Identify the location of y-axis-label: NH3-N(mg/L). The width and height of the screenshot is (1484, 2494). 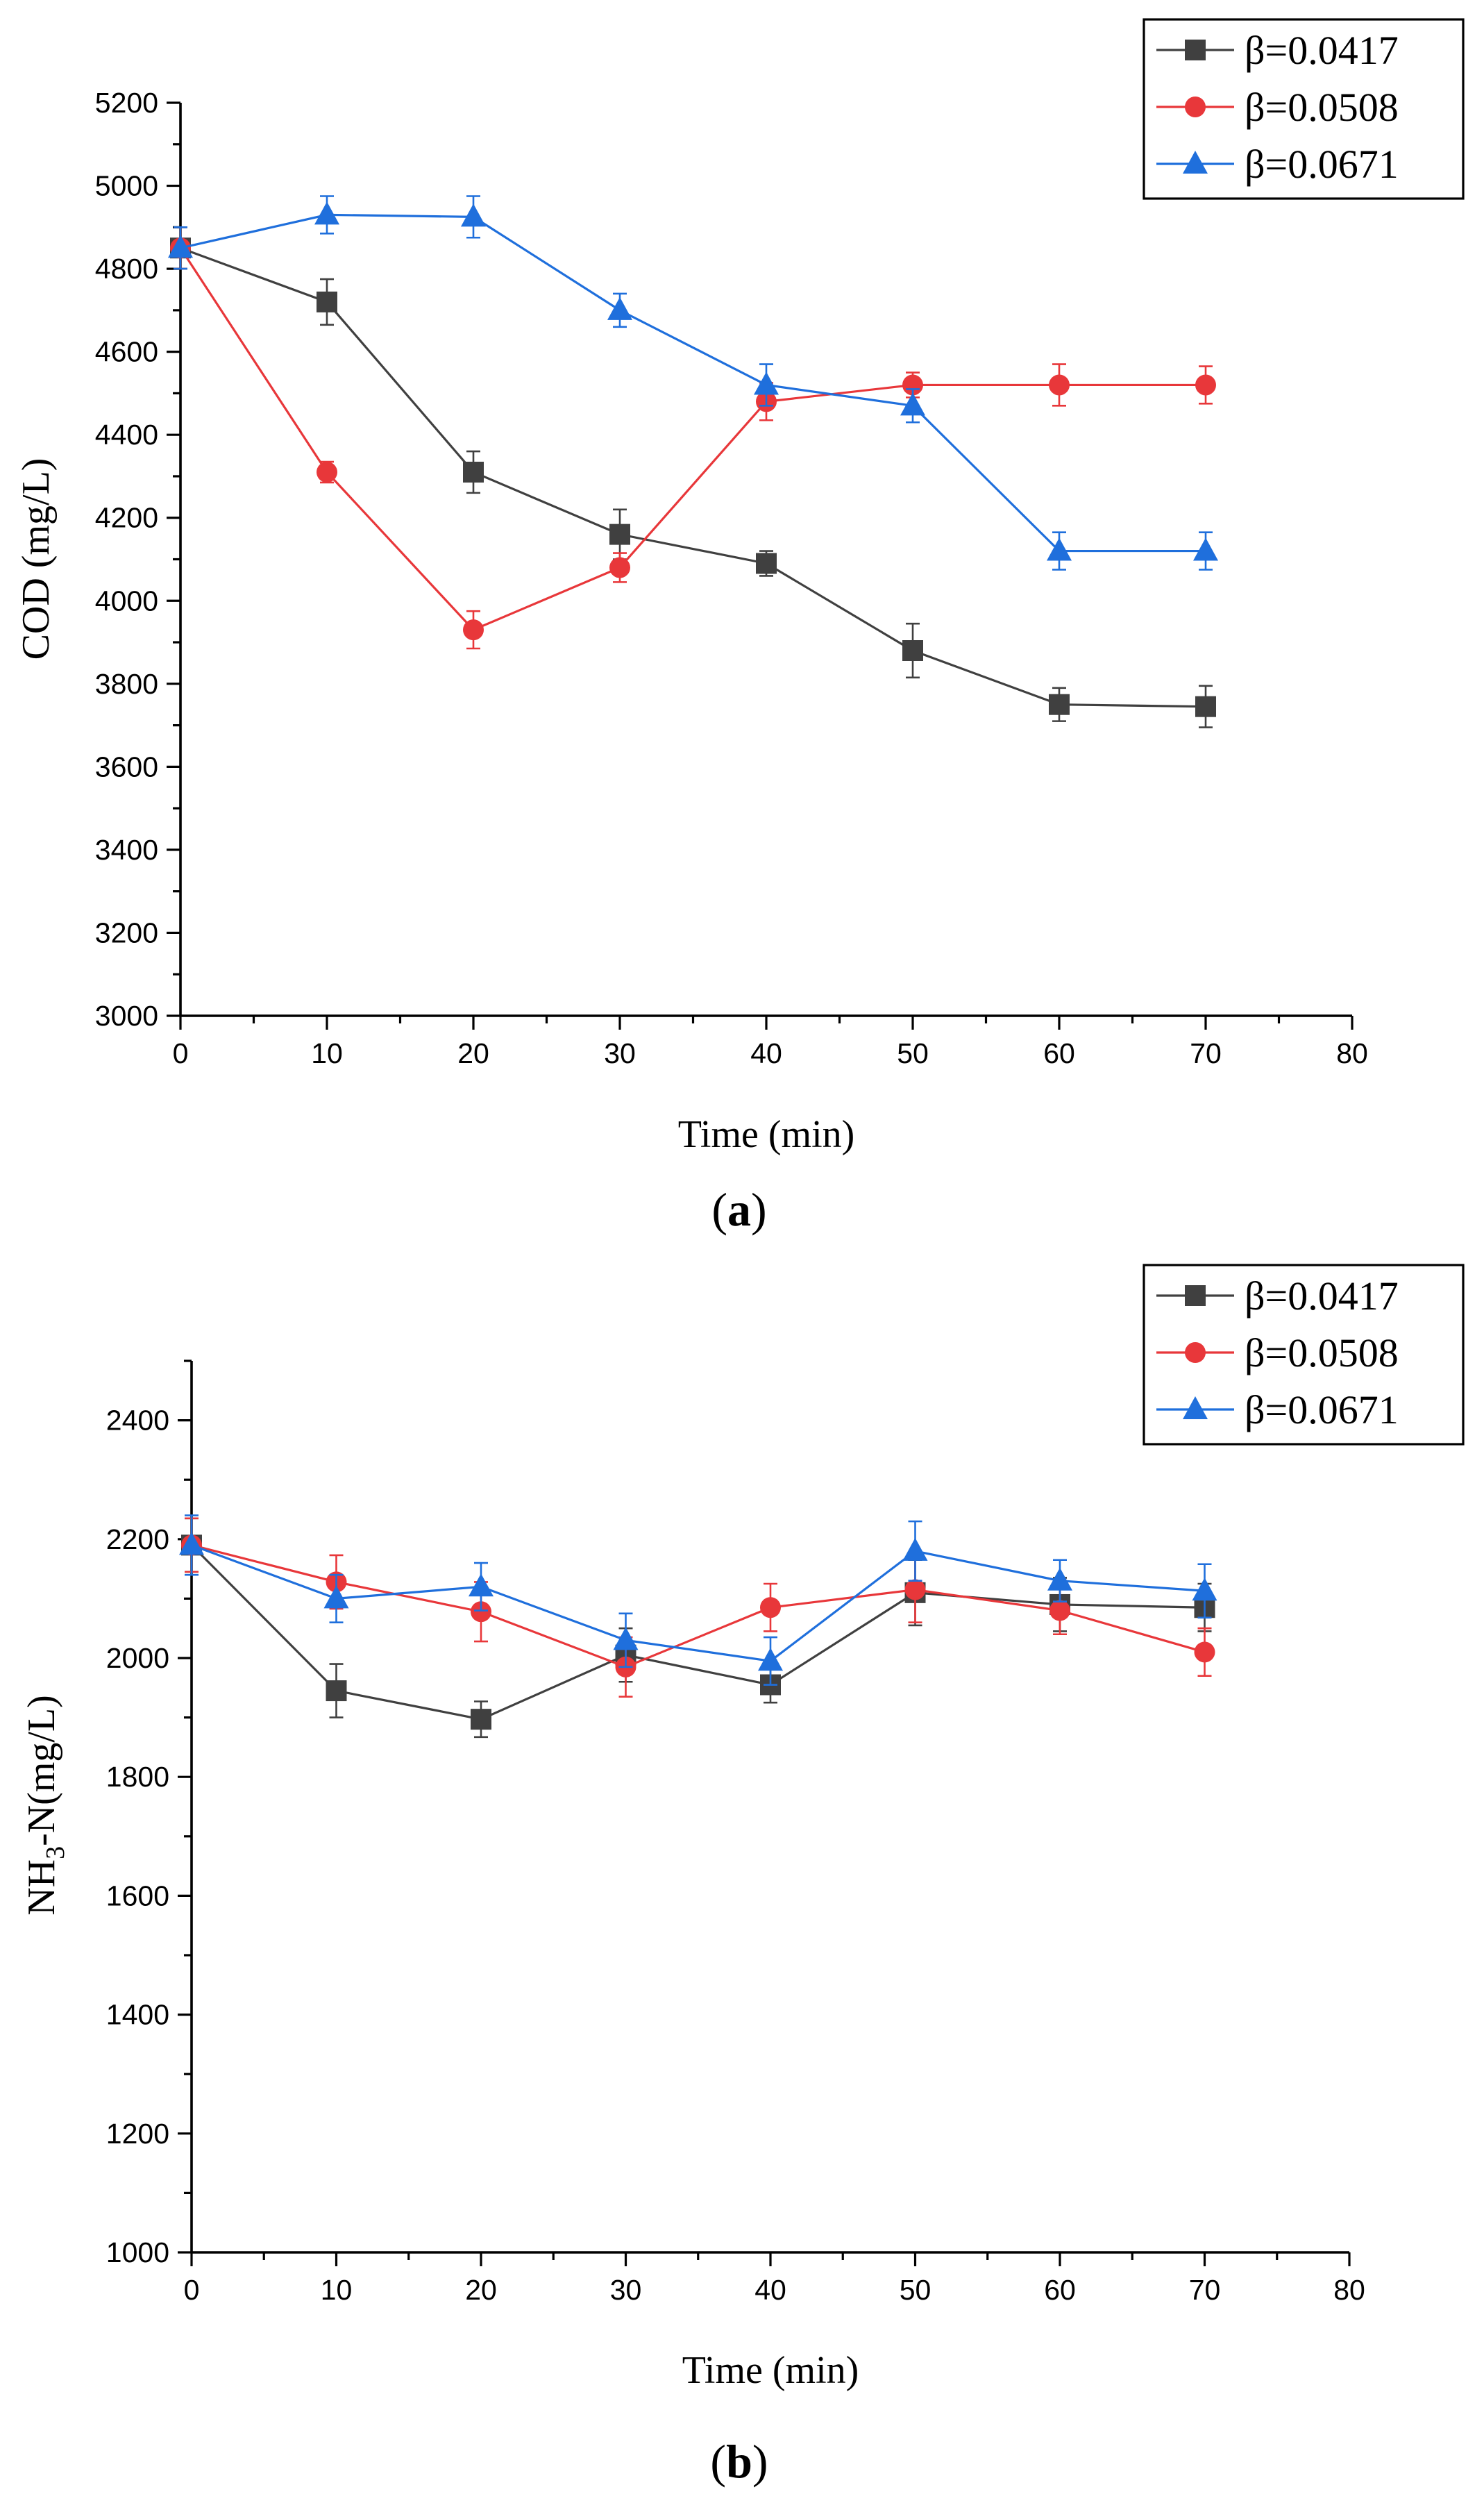
(45, 1805).